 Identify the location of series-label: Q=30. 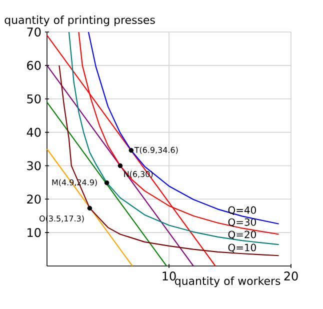
(242, 223).